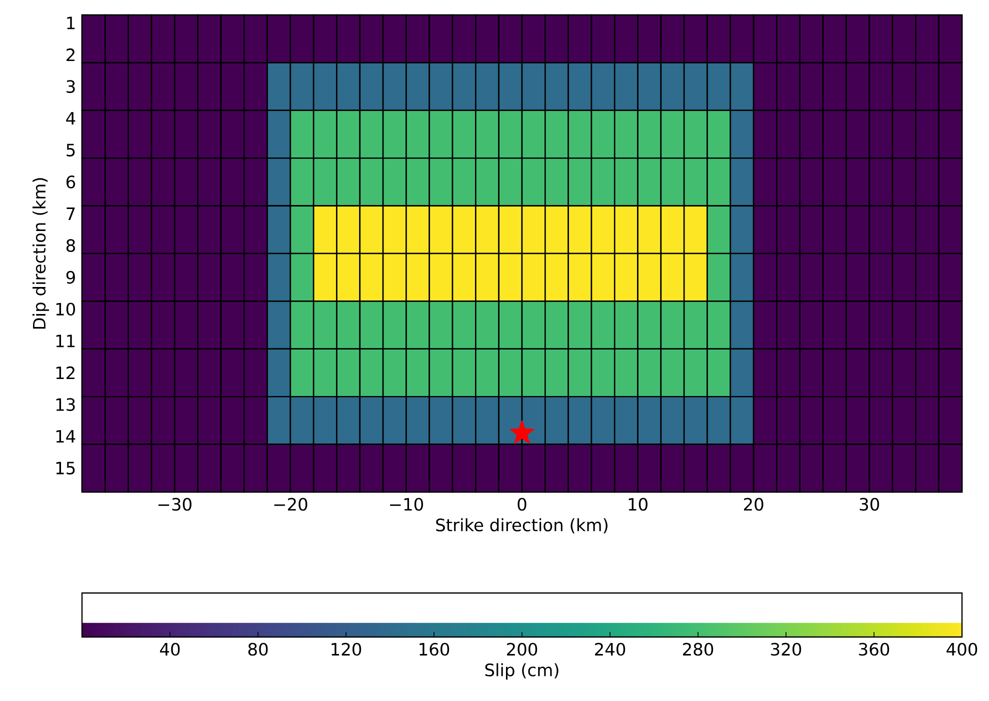 The image size is (989, 701). What do you see at coordinates (71, 118) in the screenshot?
I see `y-tick-label: 4` at bounding box center [71, 118].